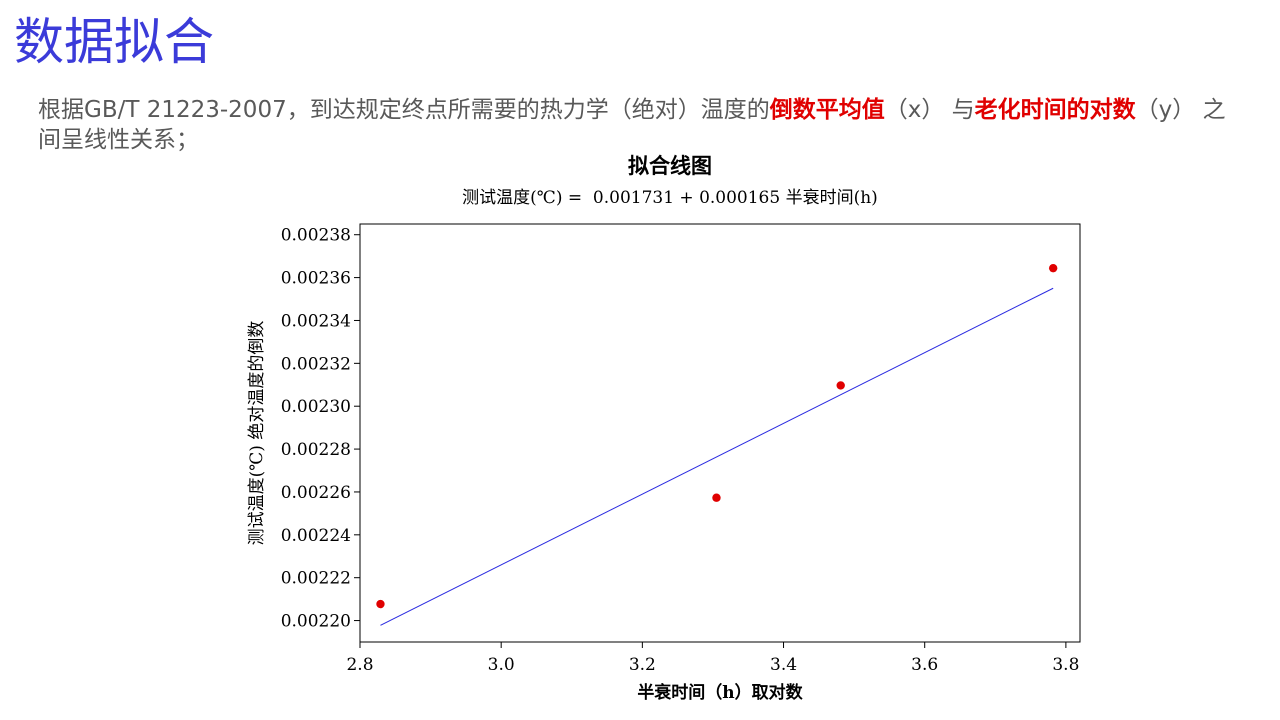 The height and width of the screenshot is (720, 1280). What do you see at coordinates (632, 125) in the screenshot?
I see `desc-suffix: （y） 之间呈线性关系；` at bounding box center [632, 125].